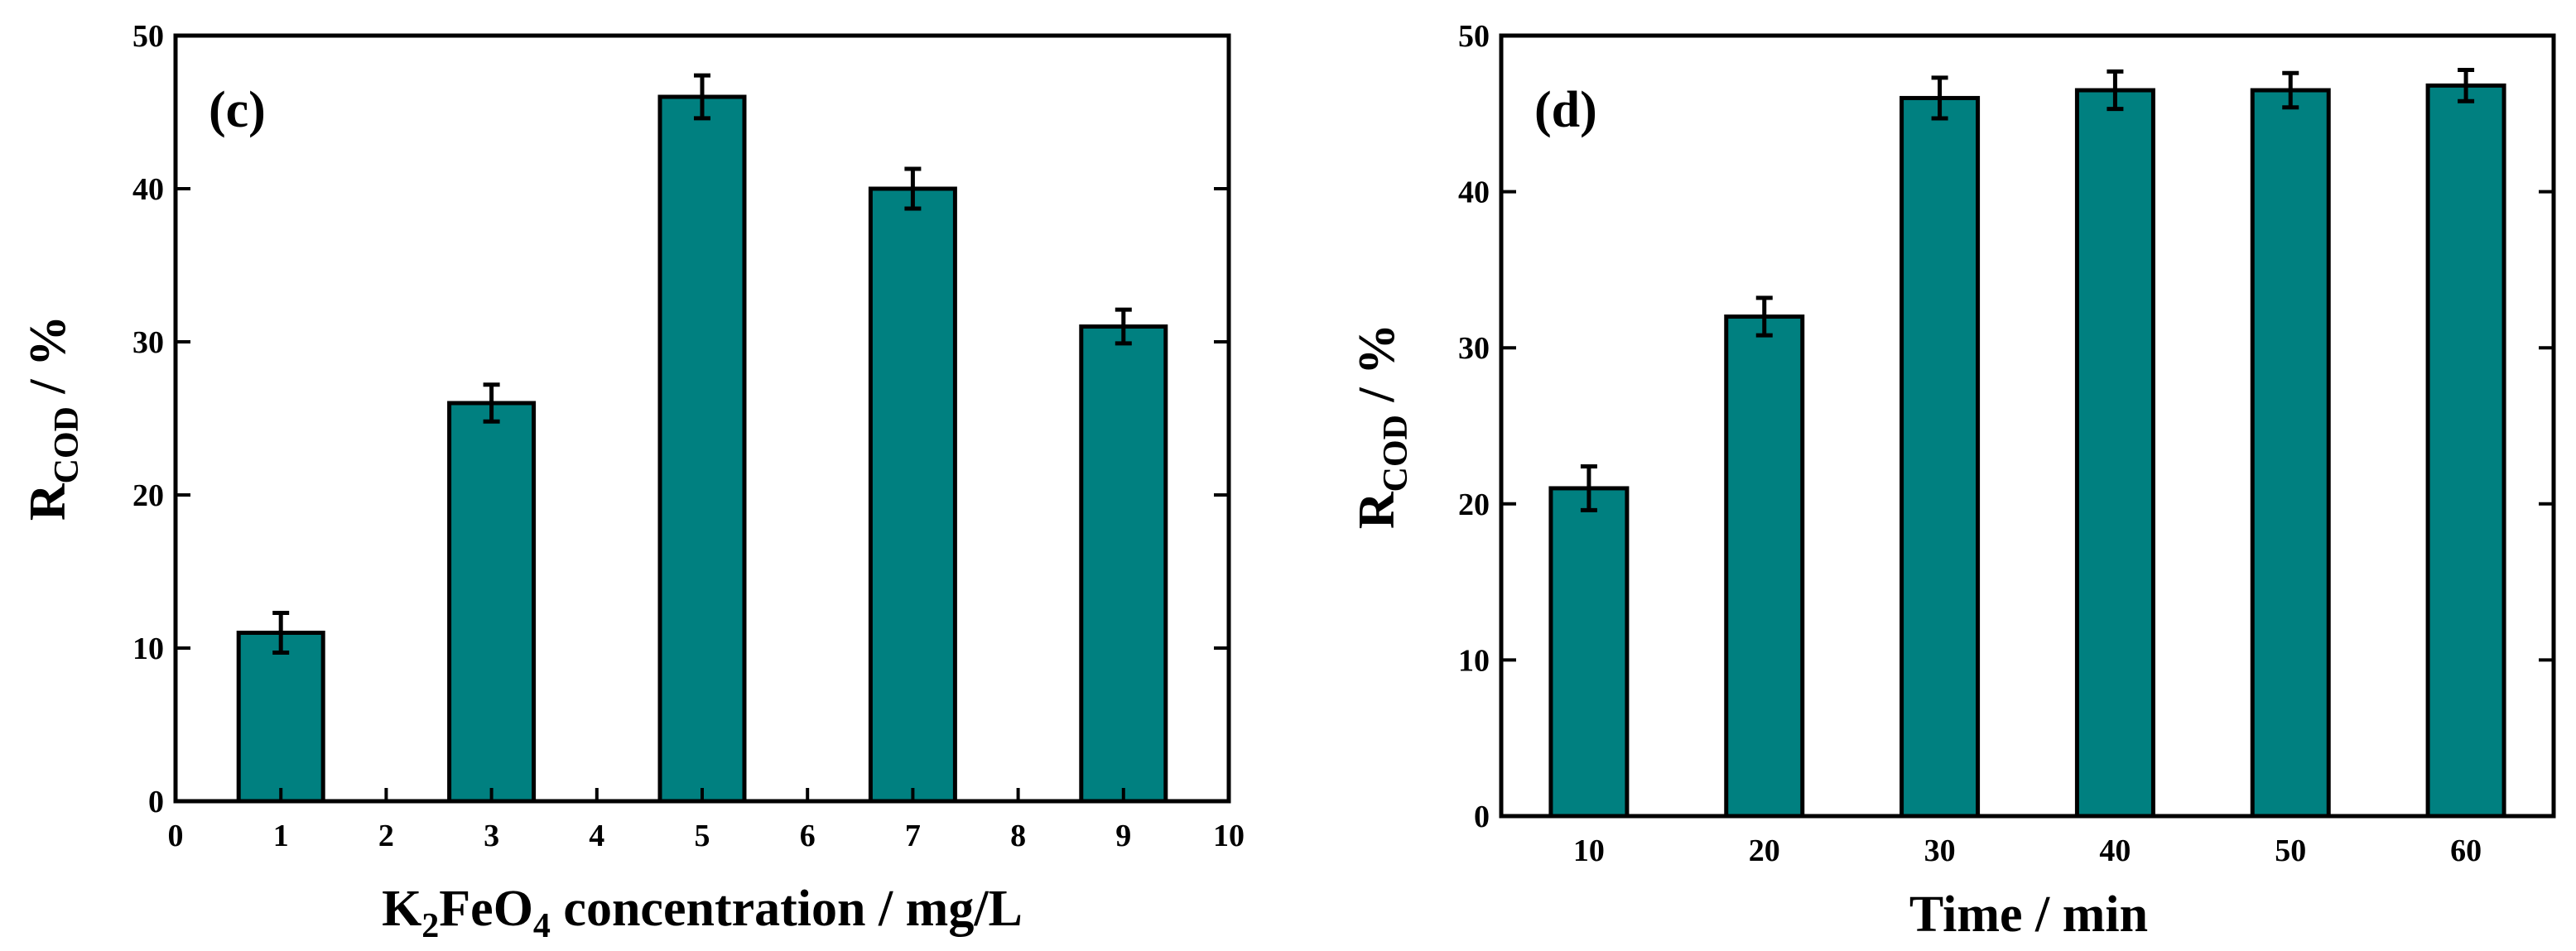 The width and height of the screenshot is (2576, 951). I want to click on chart-d-y-tick-label: 40, so click(1474, 192).